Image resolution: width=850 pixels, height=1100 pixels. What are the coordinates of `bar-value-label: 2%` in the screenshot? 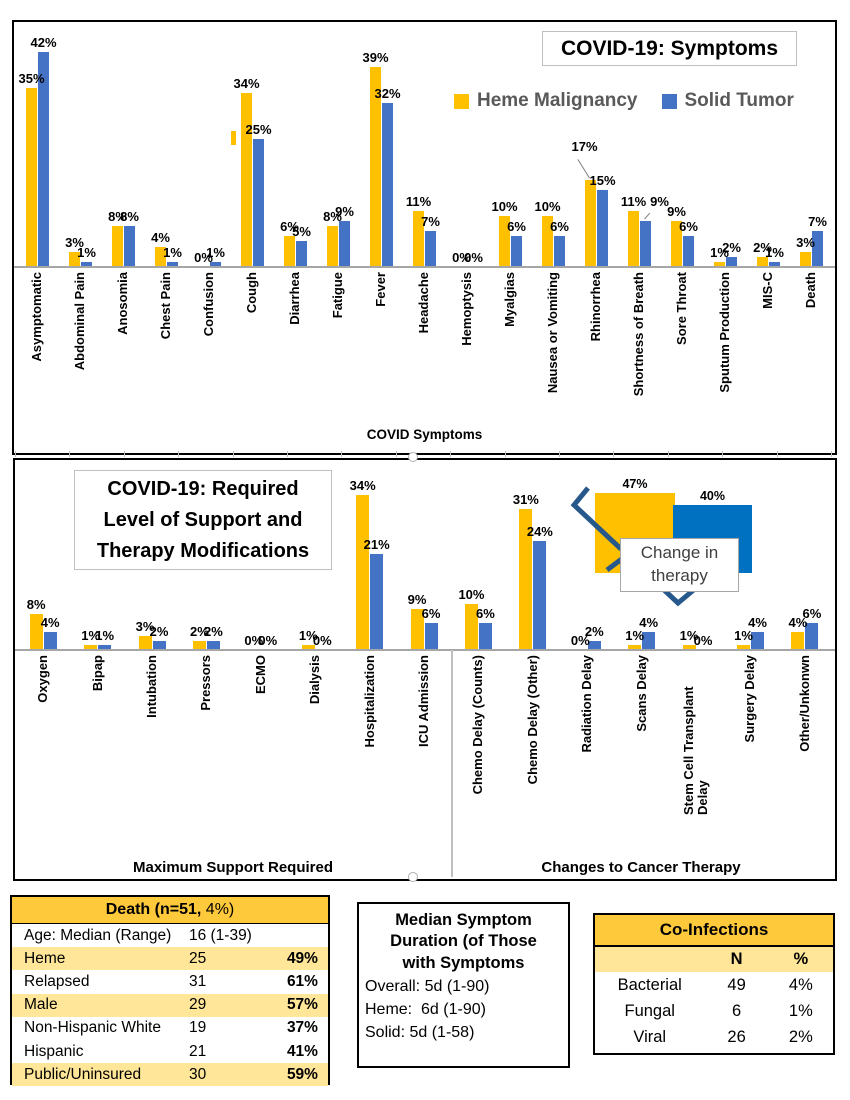 It's located at (762, 247).